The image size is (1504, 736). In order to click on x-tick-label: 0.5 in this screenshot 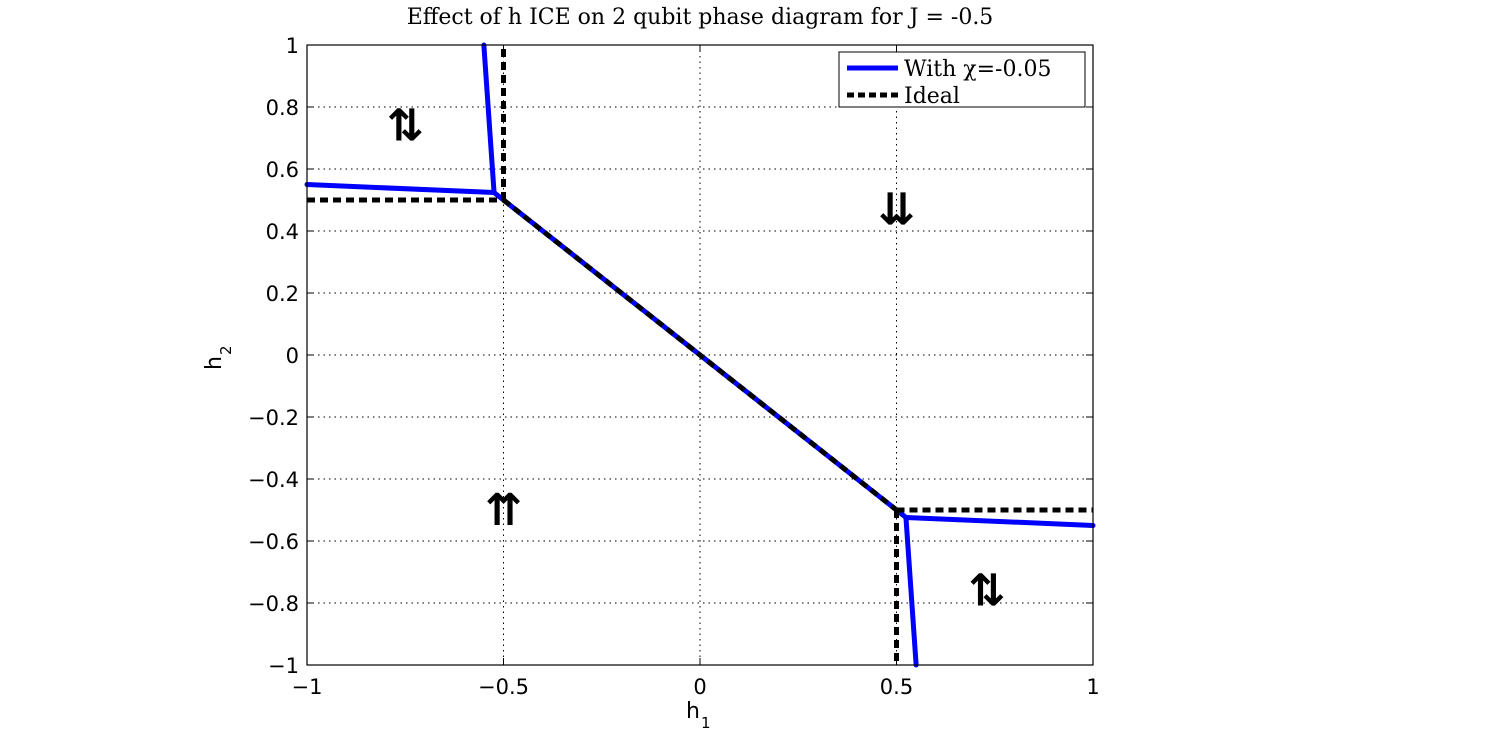, I will do `click(896, 687)`.